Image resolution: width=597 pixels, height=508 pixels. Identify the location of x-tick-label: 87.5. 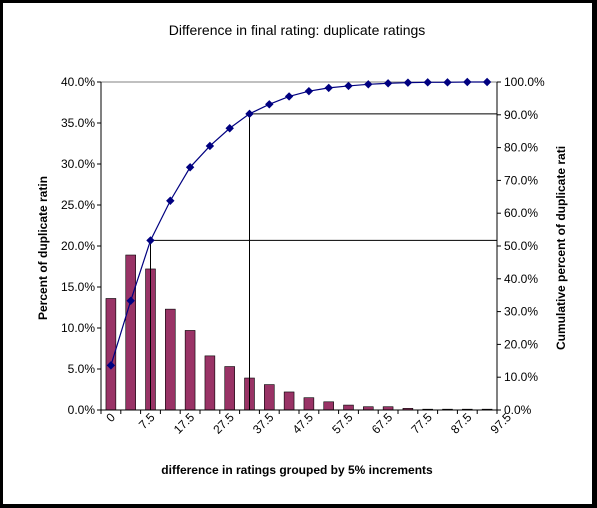
(461, 423).